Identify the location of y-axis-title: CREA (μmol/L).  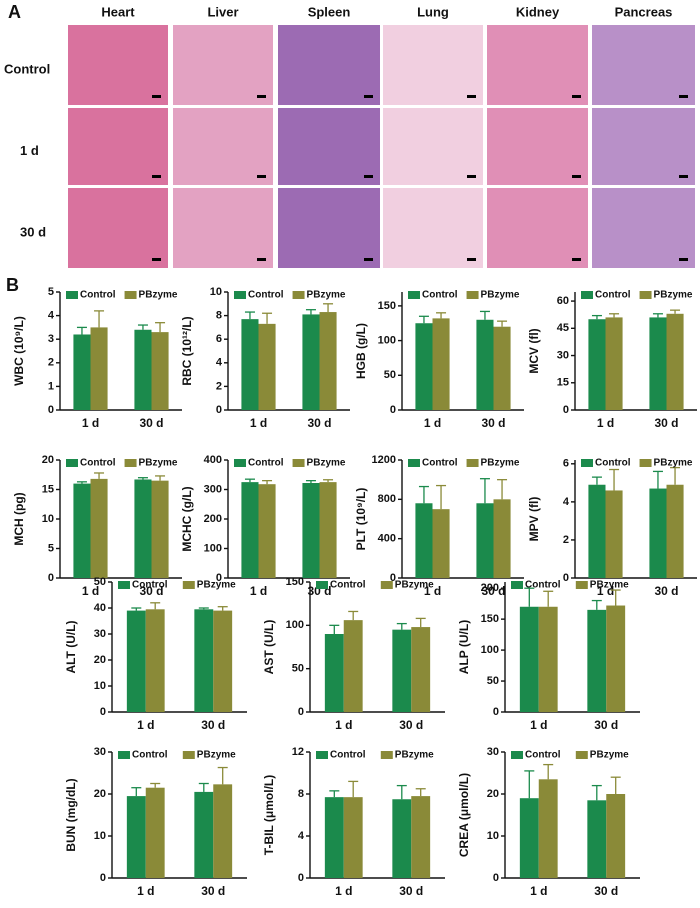
(464, 815).